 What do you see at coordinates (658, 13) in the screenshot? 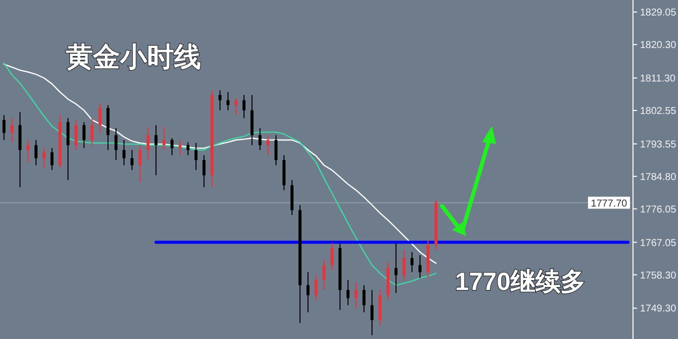
I see `y-tick-label: 1829.05` at bounding box center [658, 13].